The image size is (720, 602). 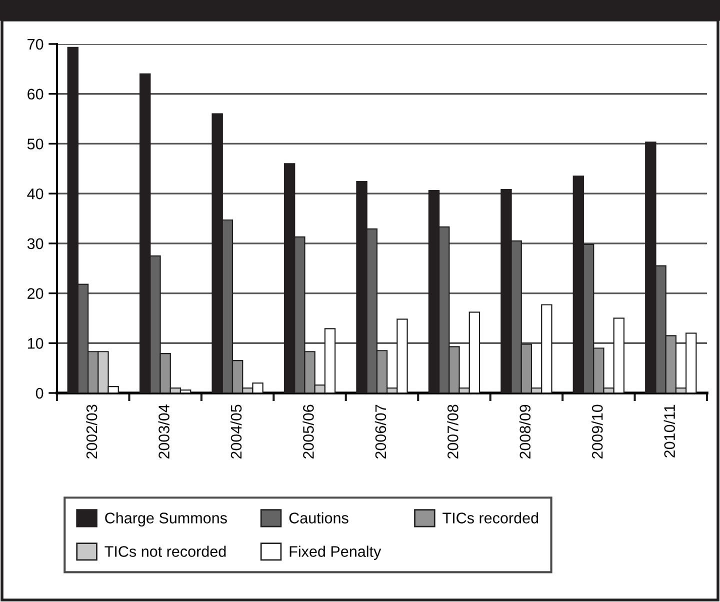 What do you see at coordinates (36, 94) in the screenshot?
I see `y-tick-label: 60` at bounding box center [36, 94].